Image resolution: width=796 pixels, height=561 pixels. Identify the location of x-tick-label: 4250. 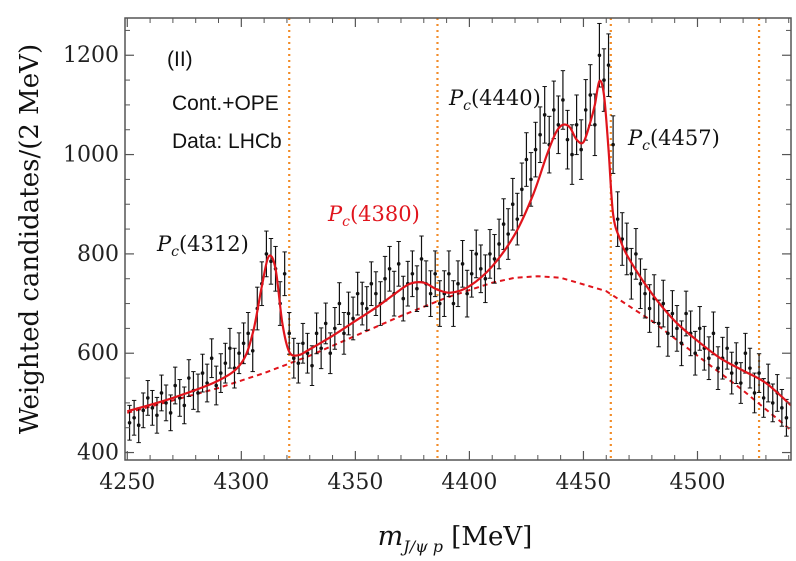
(127, 482).